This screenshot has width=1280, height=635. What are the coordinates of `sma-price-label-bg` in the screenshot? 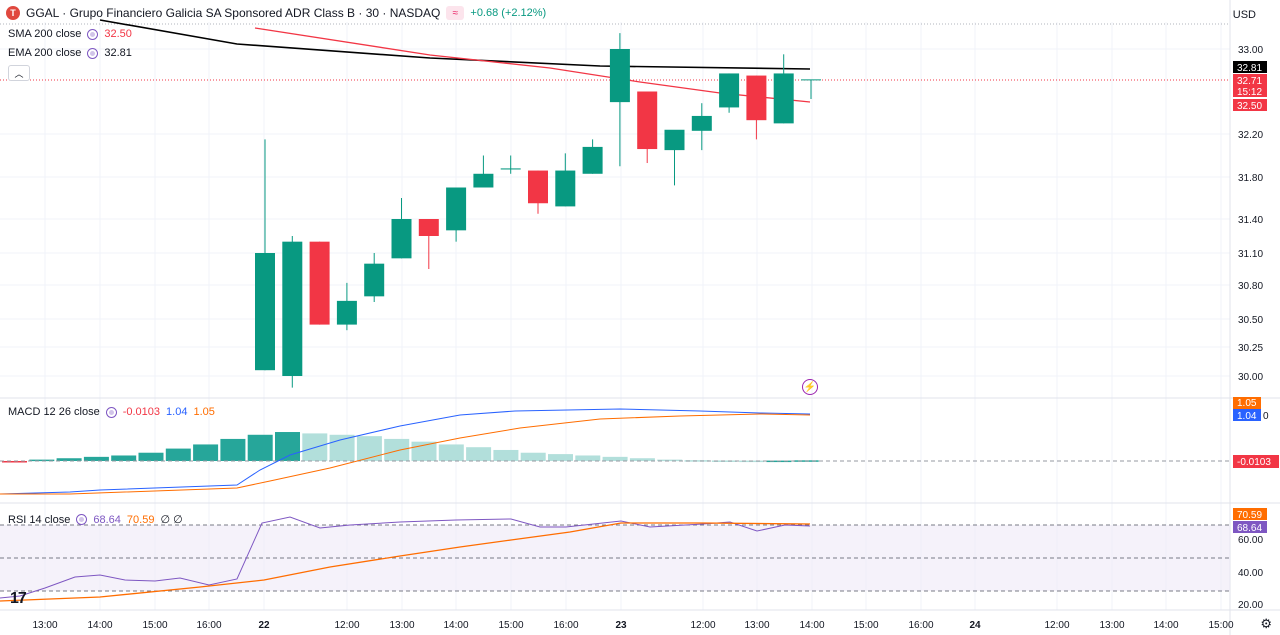 It's located at (1250, 105).